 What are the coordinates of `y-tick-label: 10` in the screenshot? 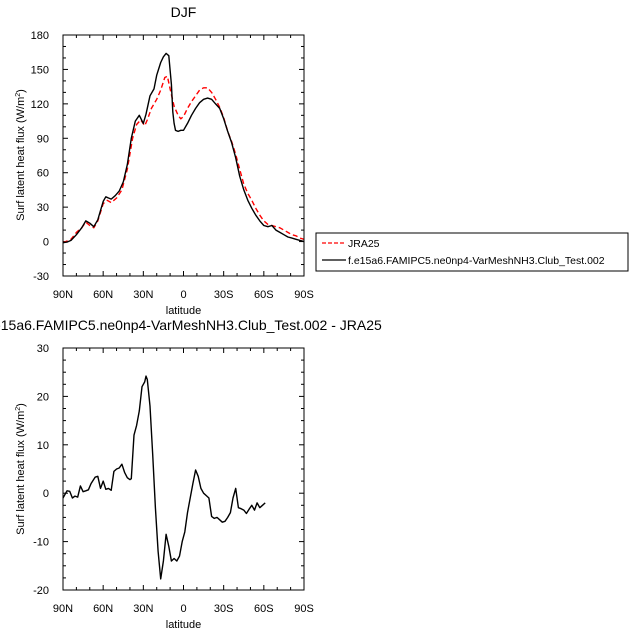 It's located at (43, 446).